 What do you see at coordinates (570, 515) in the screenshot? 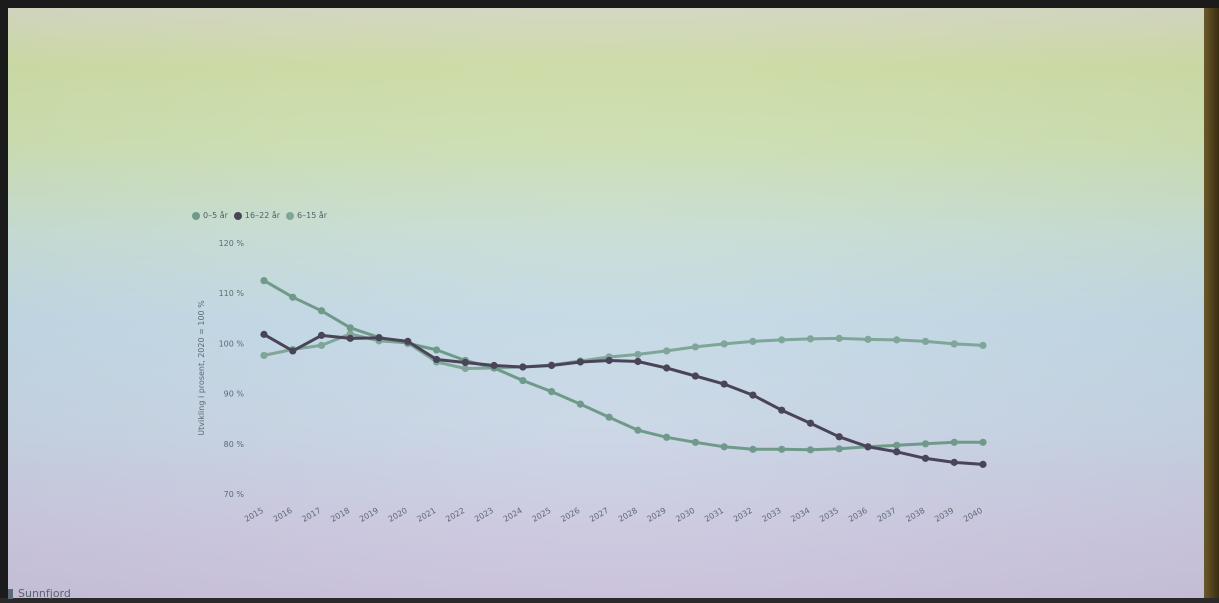
I see `x-tick-label: 2026` at bounding box center [570, 515].